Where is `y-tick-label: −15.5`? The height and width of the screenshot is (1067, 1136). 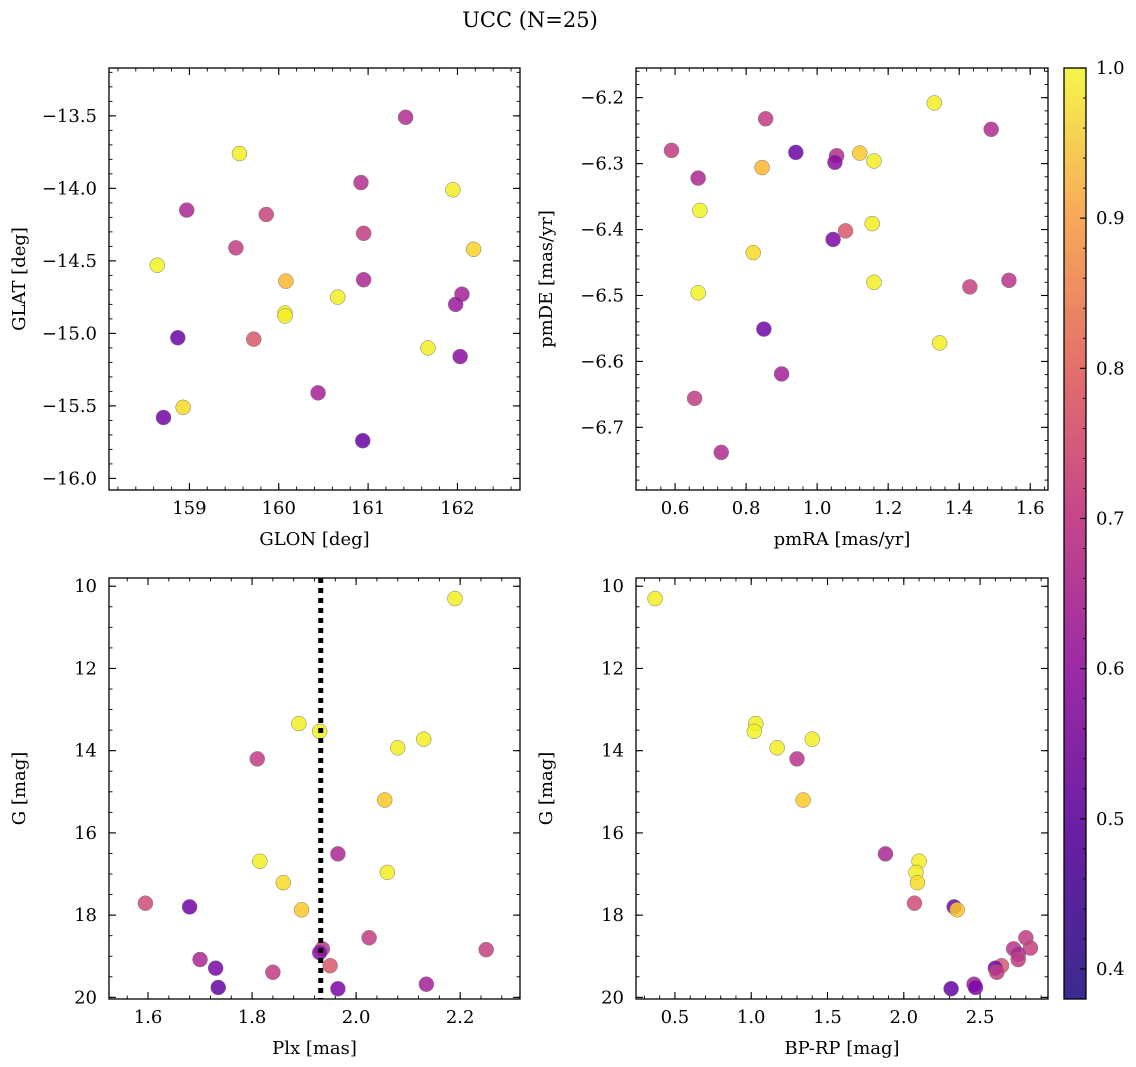 y-tick-label: −15.5 is located at coordinates (69, 406).